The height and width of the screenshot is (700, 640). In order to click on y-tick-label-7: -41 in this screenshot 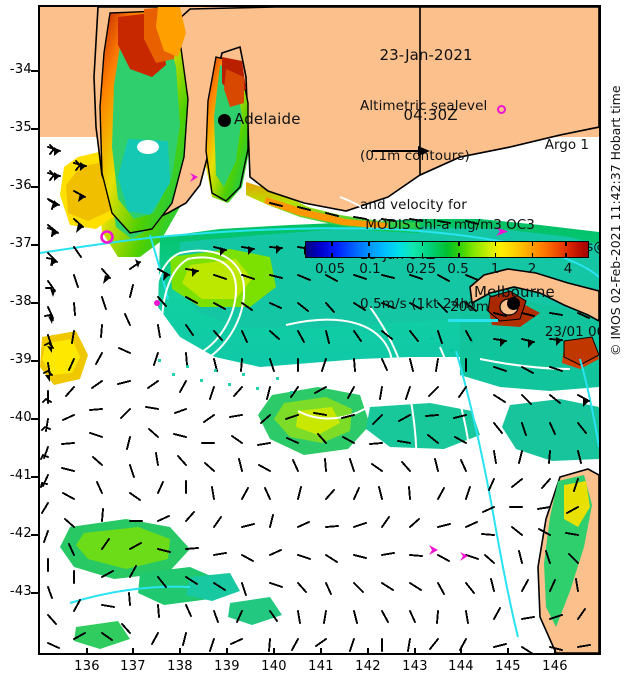, I will do `click(20, 475)`.